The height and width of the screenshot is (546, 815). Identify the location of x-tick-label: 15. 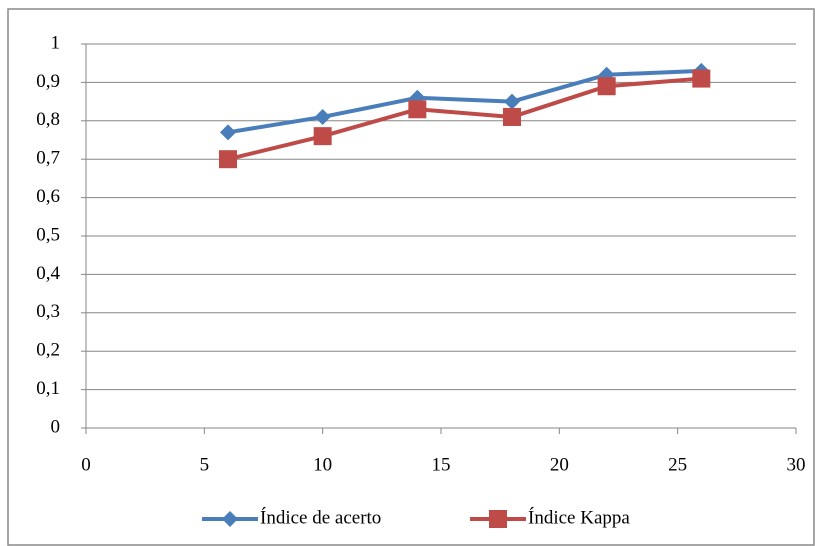
(441, 464).